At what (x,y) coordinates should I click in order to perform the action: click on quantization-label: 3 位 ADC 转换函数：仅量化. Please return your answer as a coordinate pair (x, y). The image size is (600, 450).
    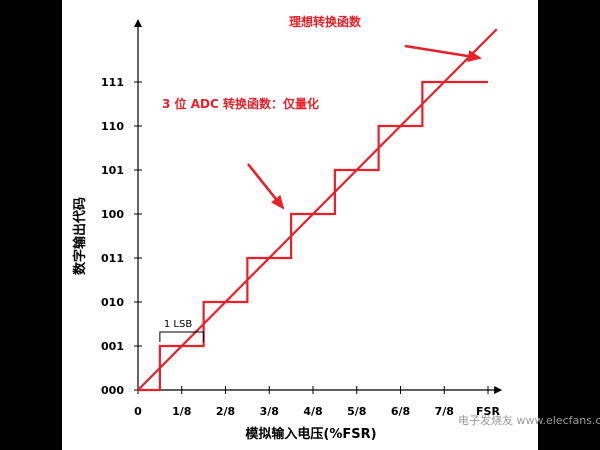
    Looking at the image, I should click on (240, 103).